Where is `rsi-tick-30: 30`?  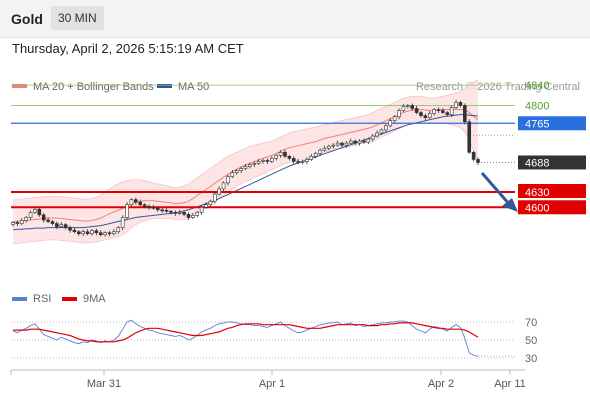 rsi-tick-30: 30 is located at coordinates (531, 359).